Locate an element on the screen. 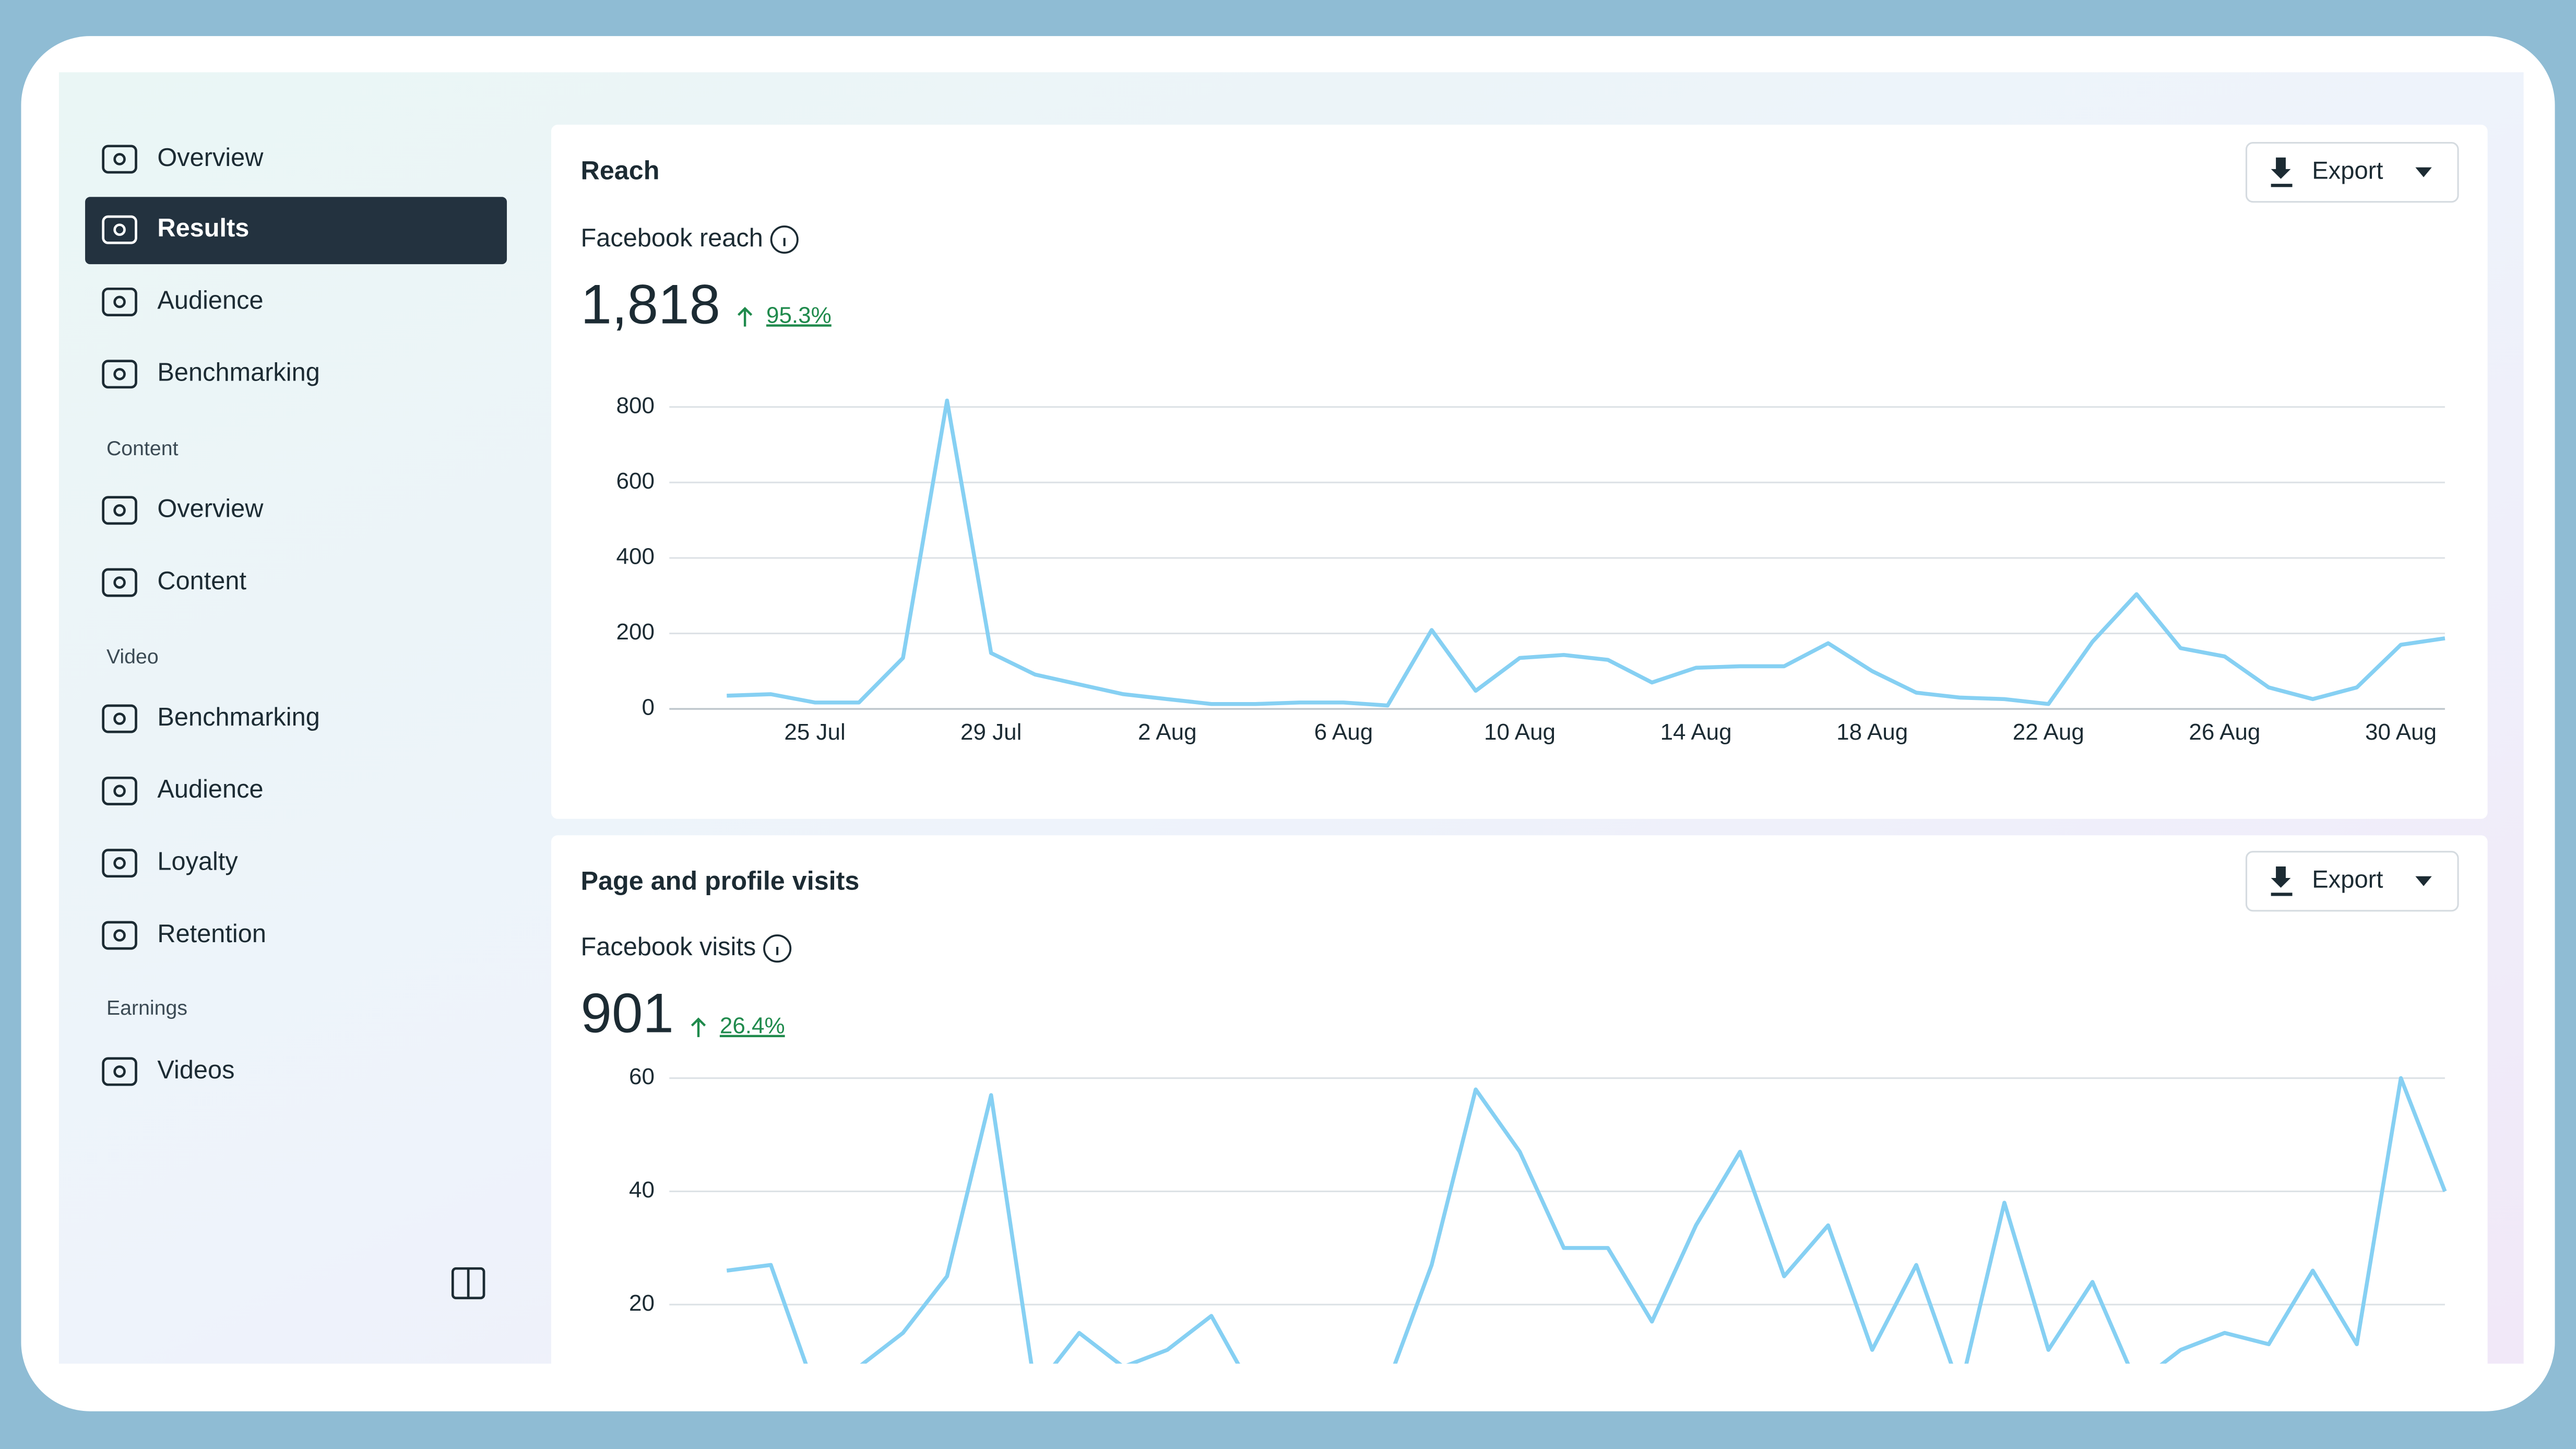 Image resolution: width=2576 pixels, height=1449 pixels. nav-item: Results is located at coordinates (203, 228).